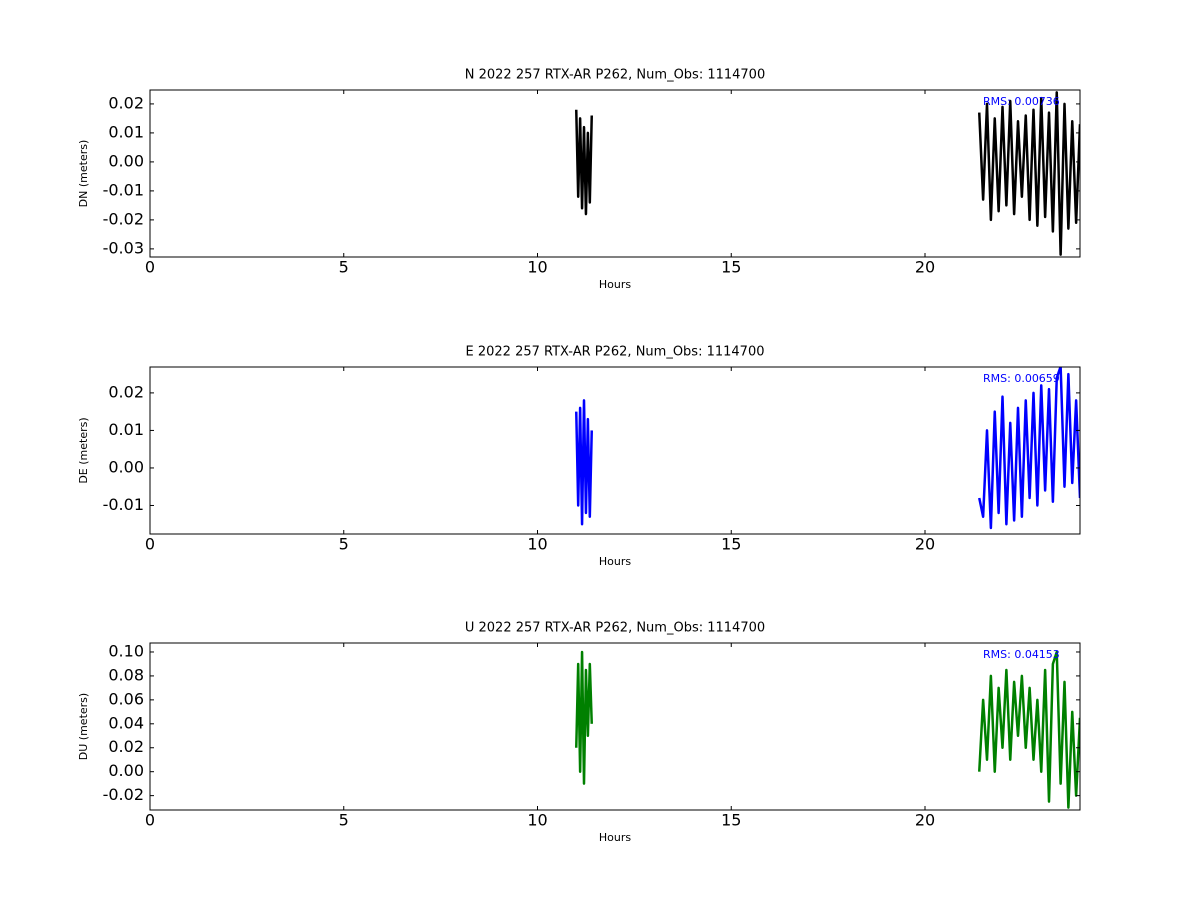 Image resolution: width=1200 pixels, height=900 pixels. What do you see at coordinates (126, 650) in the screenshot?
I see `y-tick-label: 0.10` at bounding box center [126, 650].